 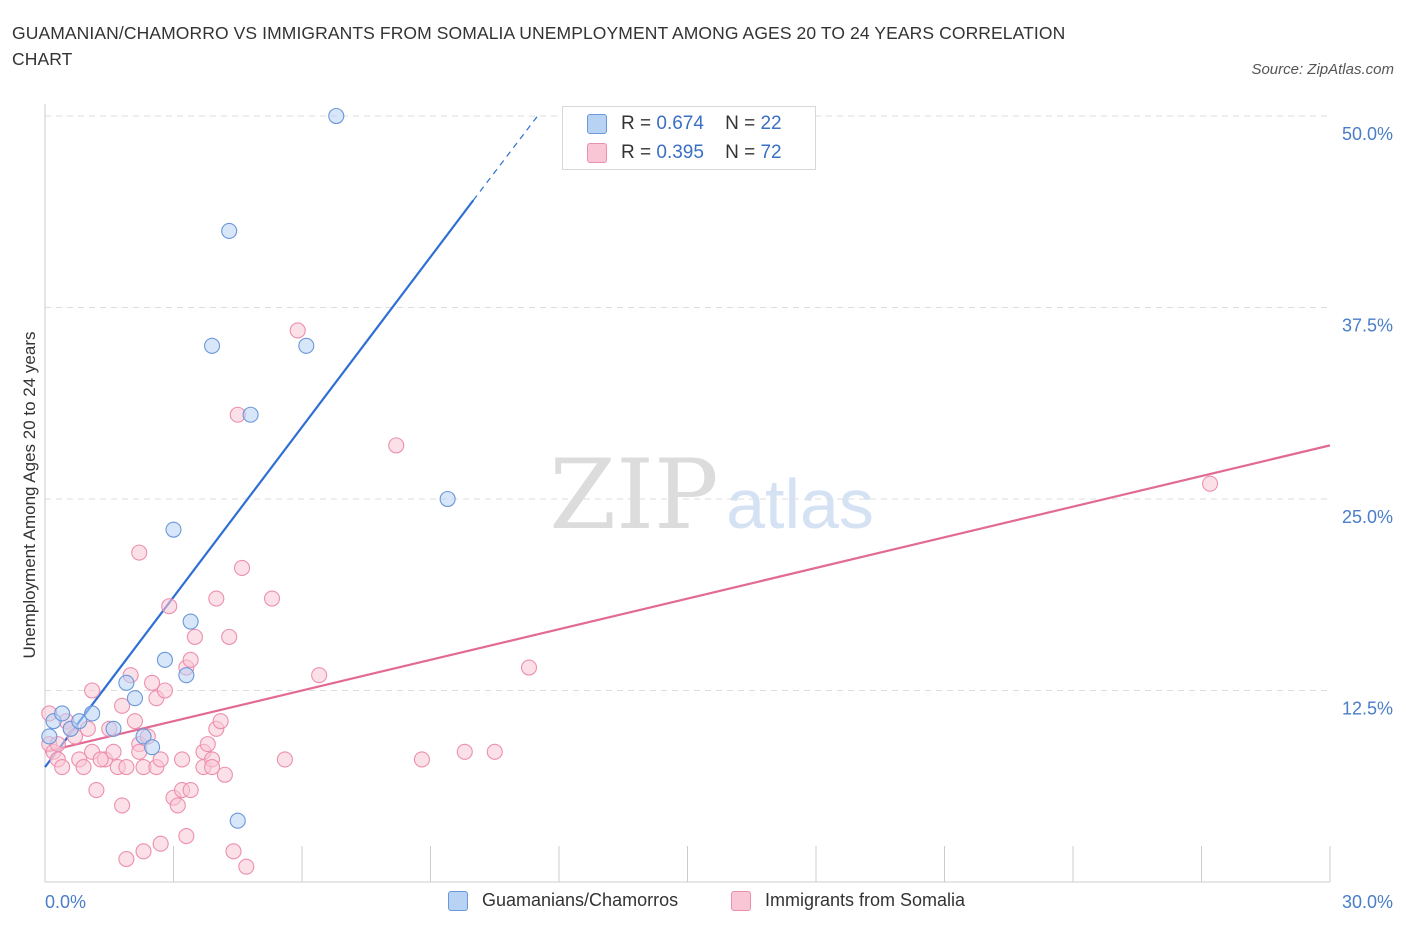 What do you see at coordinates (1367, 709) in the screenshot?
I see `y-tick-label: 12.5%` at bounding box center [1367, 709].